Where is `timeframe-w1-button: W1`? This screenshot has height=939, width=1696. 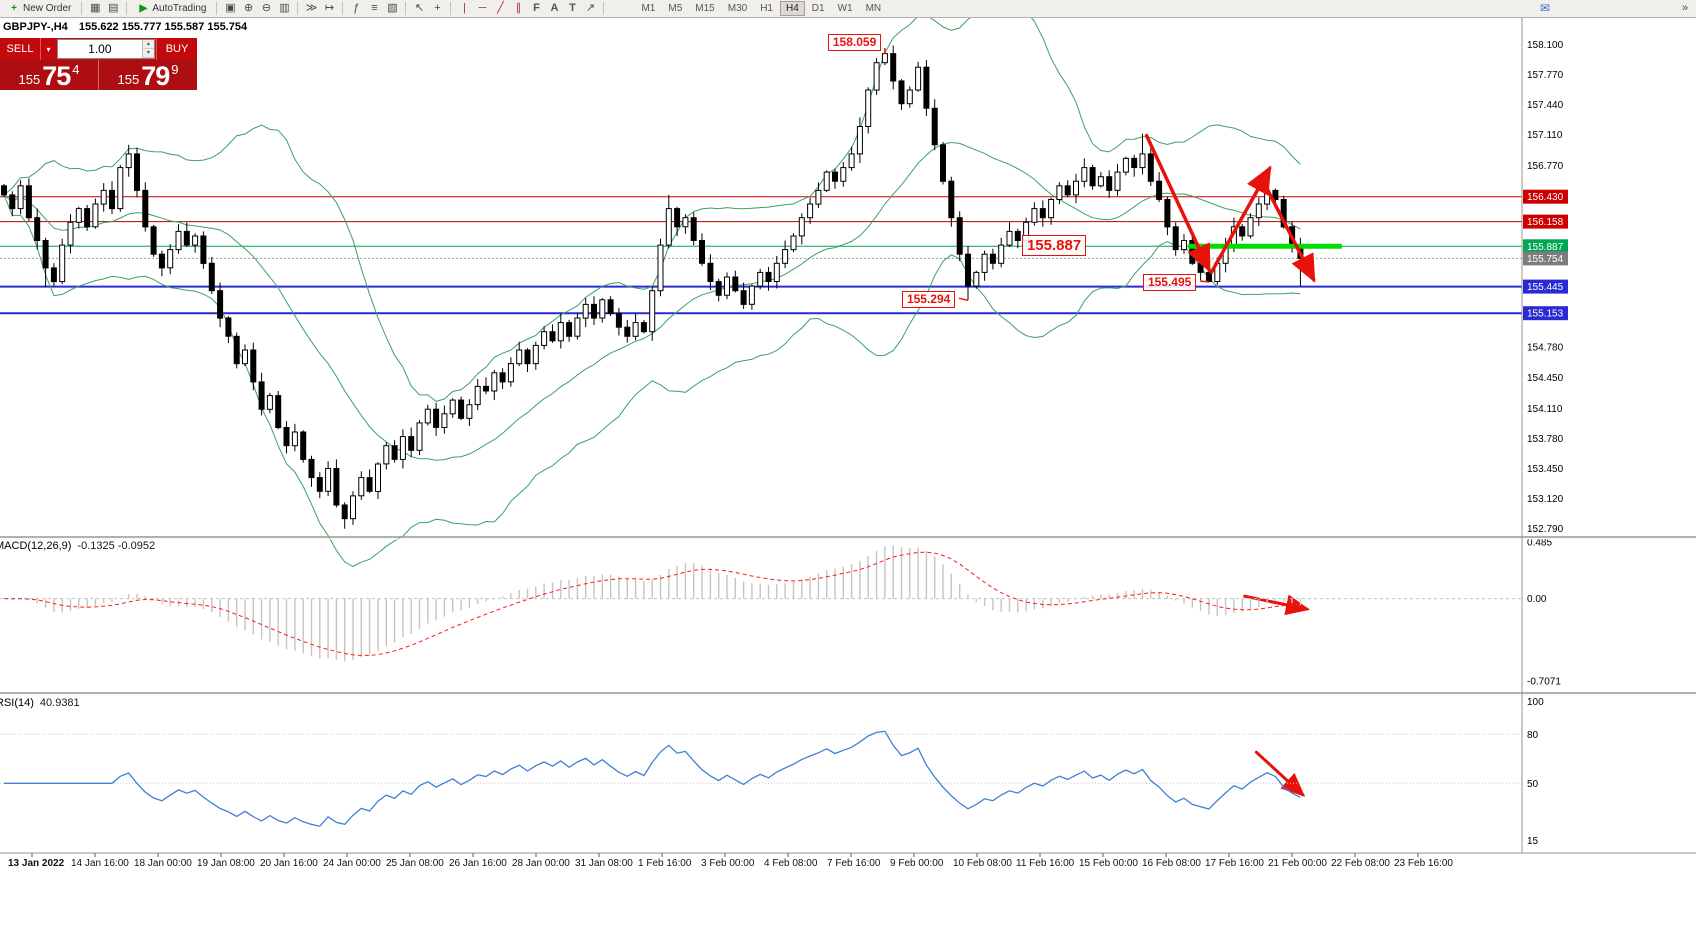 timeframe-w1-button: W1 is located at coordinates (845, 8).